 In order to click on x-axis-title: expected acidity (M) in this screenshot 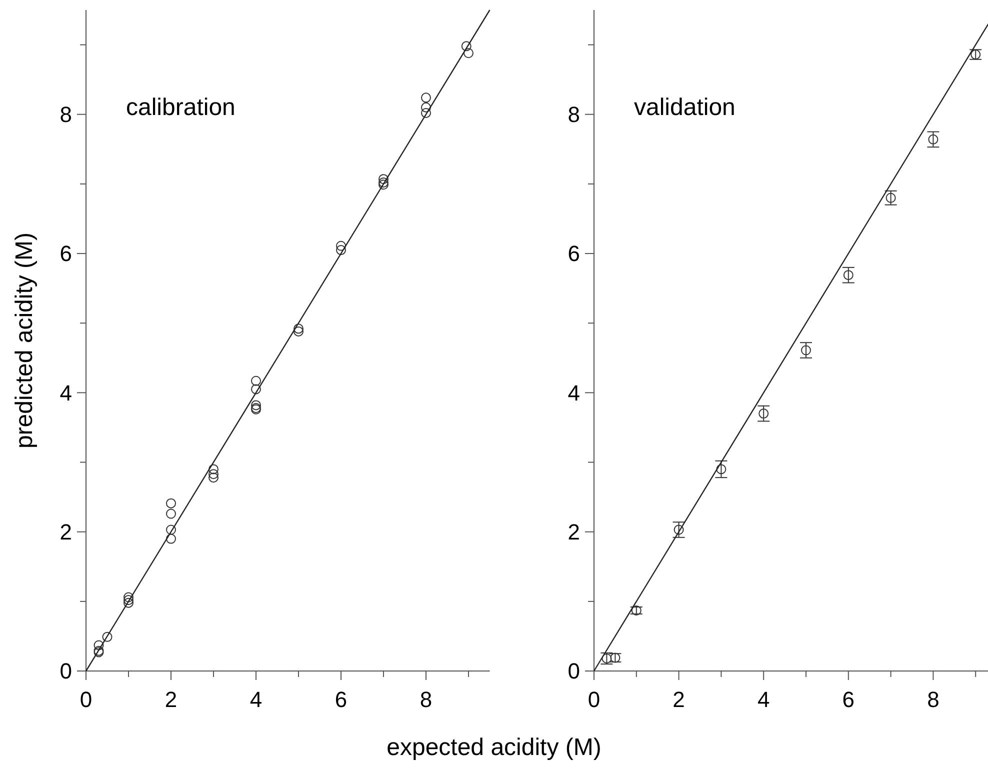, I will do `click(494, 747)`.